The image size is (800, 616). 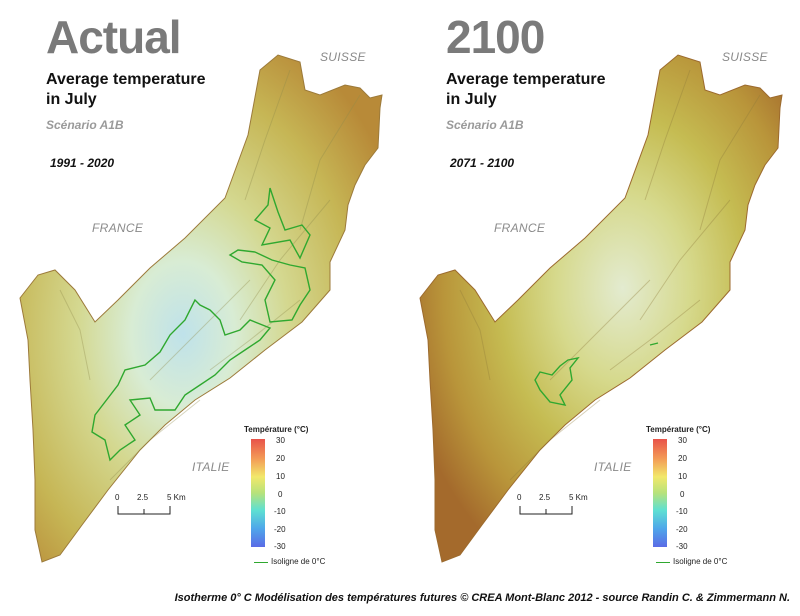 I want to click on panel-title: 2100, so click(x=495, y=37).